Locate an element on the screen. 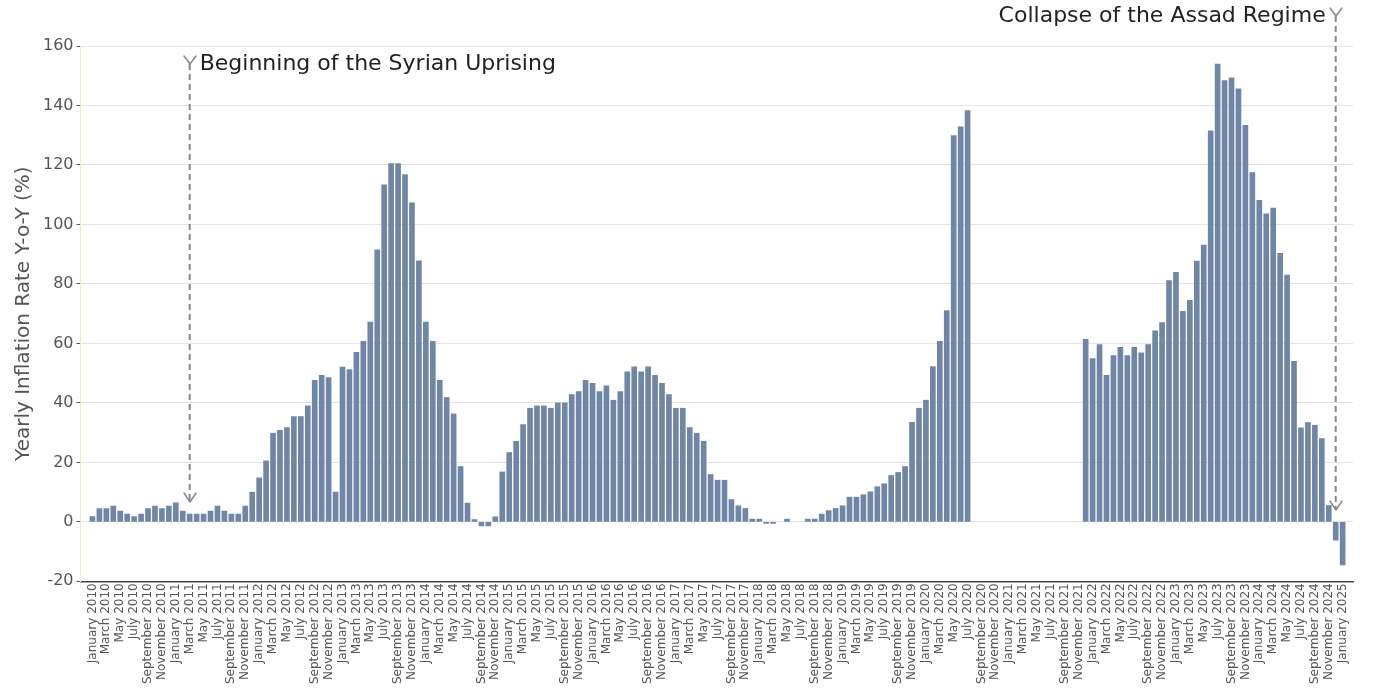 Image resolution: width=1379 pixels, height=690 pixels. x-tick-label: September 2010 is located at coordinates (147, 634).